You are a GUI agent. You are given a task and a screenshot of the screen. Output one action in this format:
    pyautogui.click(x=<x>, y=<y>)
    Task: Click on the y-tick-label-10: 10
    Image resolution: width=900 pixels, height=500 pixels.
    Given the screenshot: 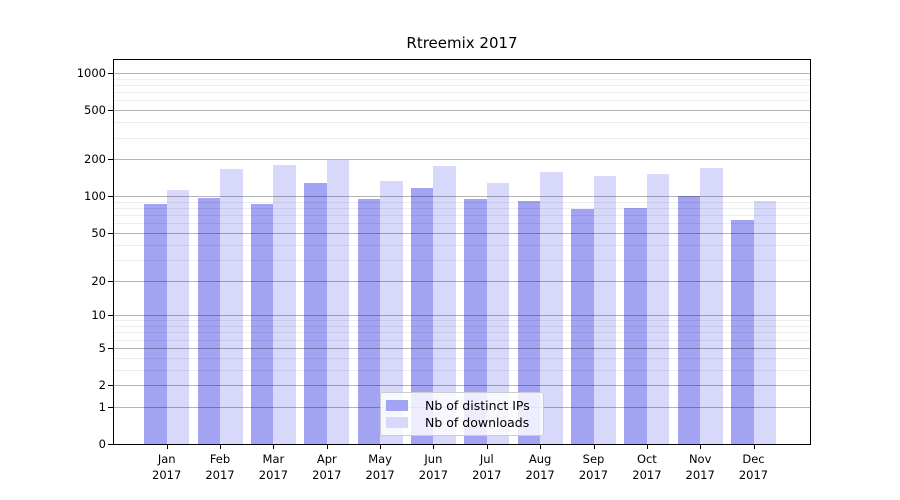 What is the action you would take?
    pyautogui.click(x=98, y=315)
    